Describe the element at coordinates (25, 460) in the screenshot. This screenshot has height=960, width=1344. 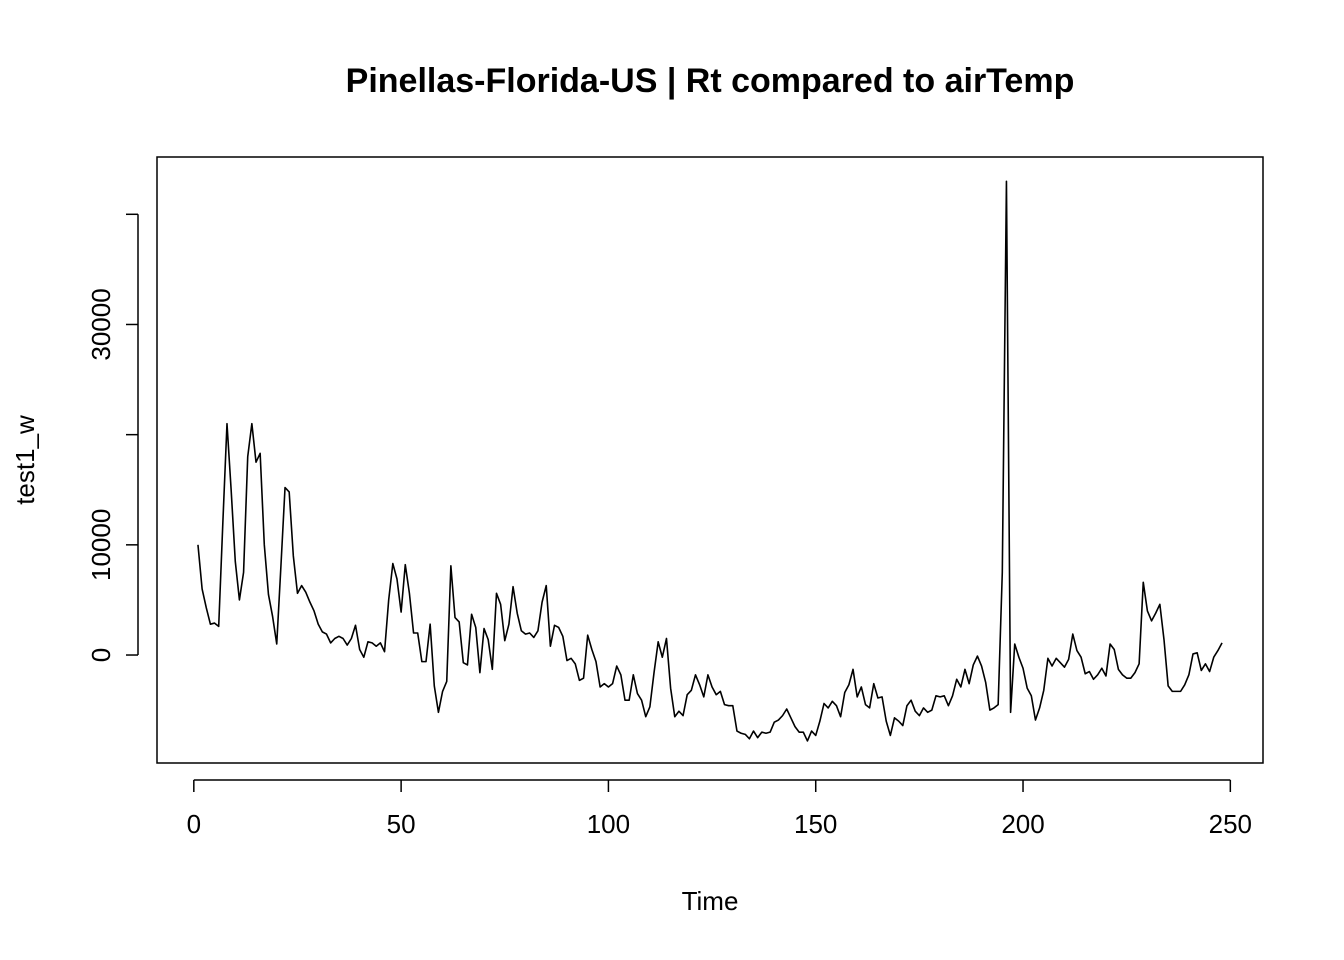
I see `y-axis-label: test1_w` at that location.